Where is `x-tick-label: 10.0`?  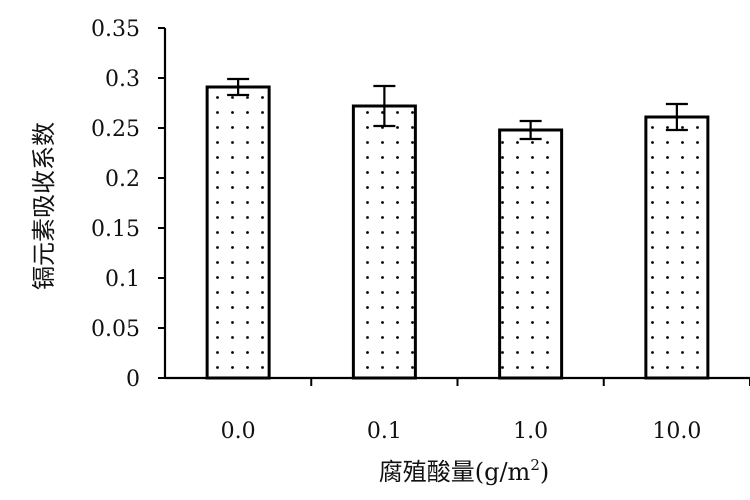
x-tick-label: 10.0 is located at coordinates (676, 431).